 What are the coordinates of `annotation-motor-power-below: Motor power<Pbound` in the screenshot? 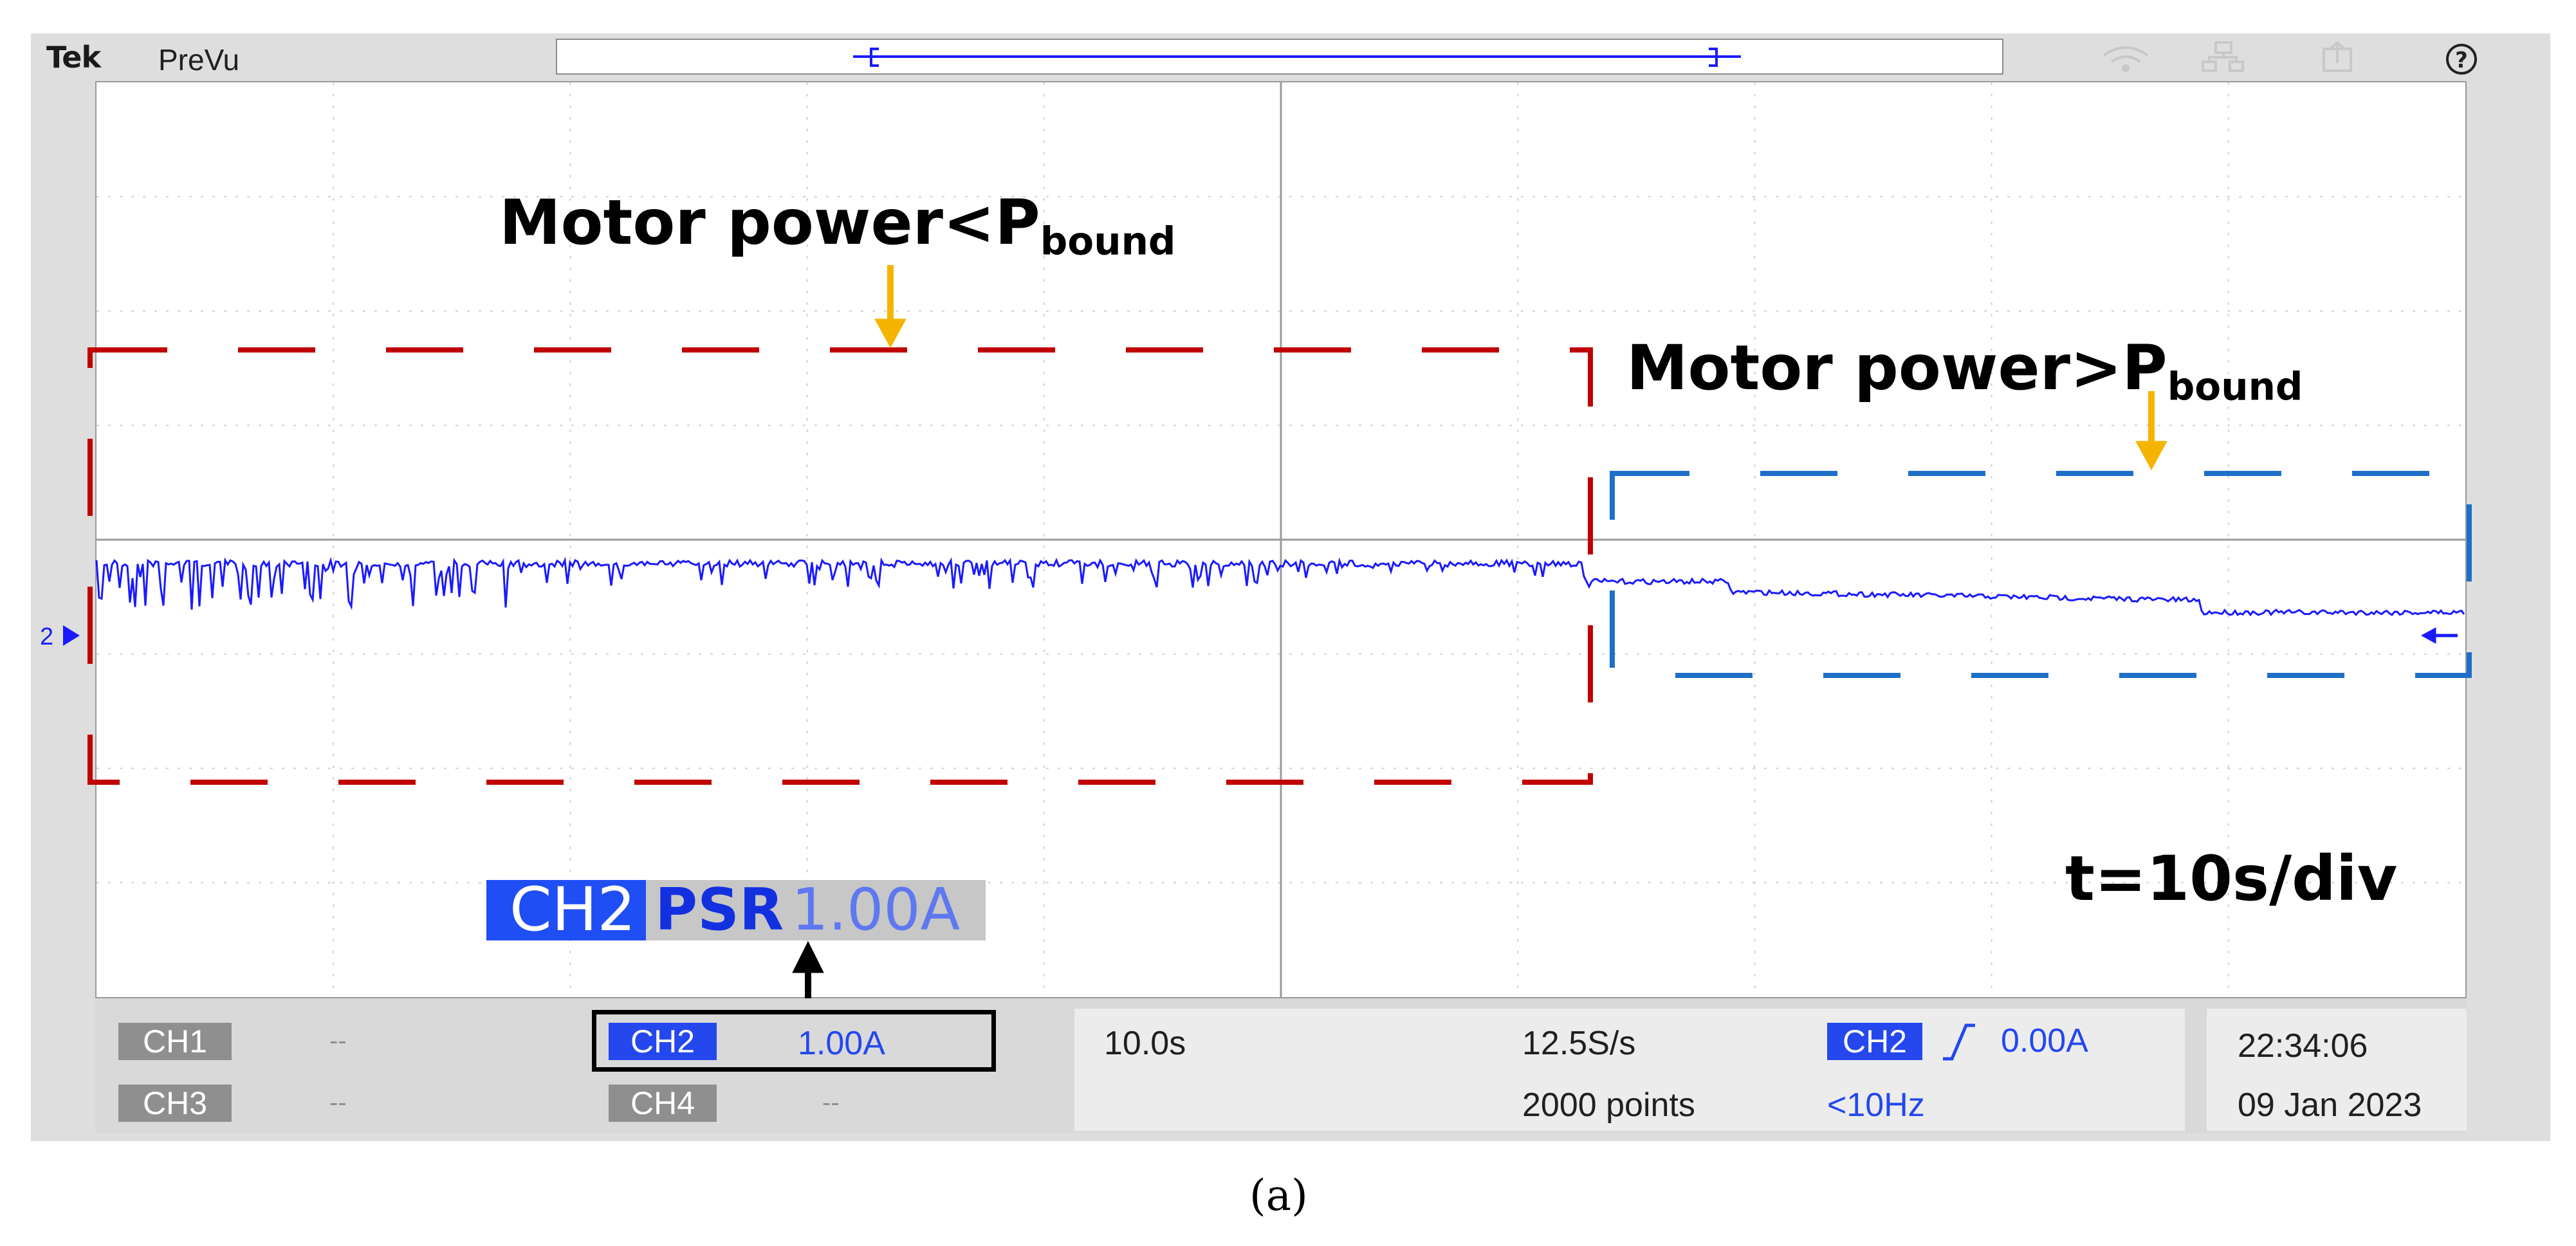 It's located at (837, 225).